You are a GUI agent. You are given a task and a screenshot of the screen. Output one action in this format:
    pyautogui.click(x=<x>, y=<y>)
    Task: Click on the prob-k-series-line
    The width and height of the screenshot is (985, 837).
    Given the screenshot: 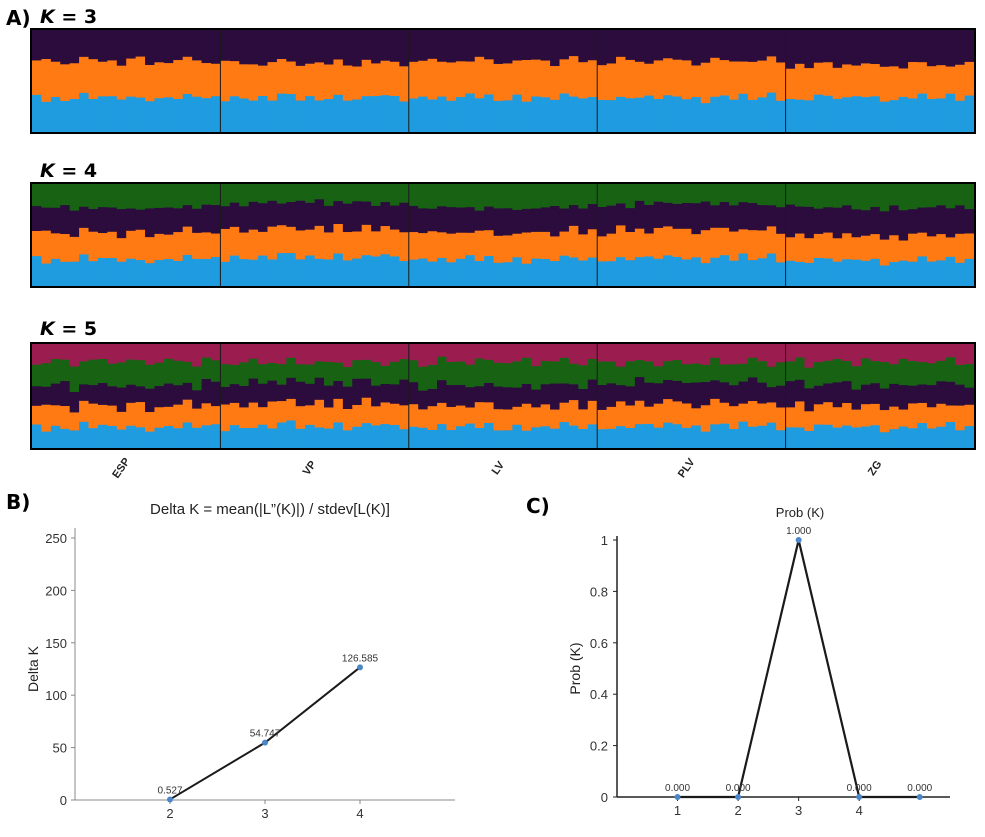 What is the action you would take?
    pyautogui.click(x=798, y=669)
    